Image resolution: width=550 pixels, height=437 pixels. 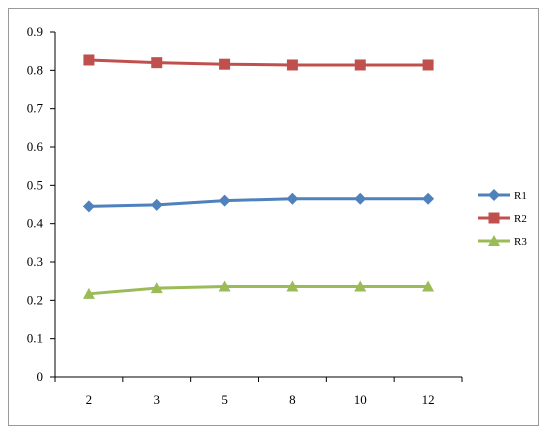 What do you see at coordinates (35, 299) in the screenshot?
I see `y-tick-label: 0.2` at bounding box center [35, 299].